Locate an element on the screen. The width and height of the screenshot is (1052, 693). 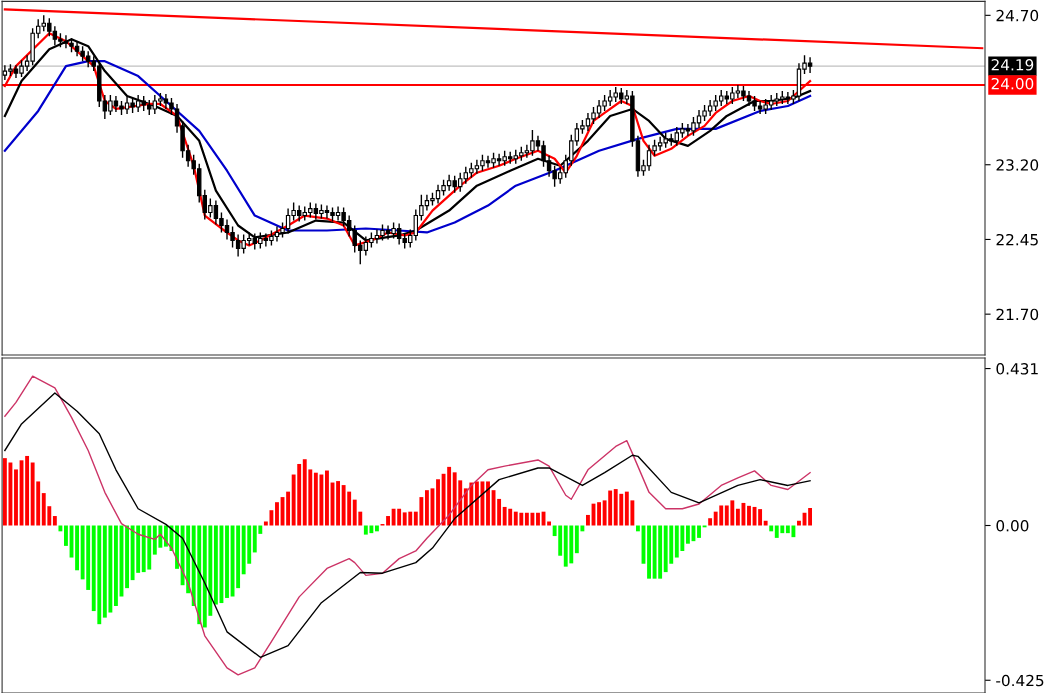
ref-line-label: 24.00 is located at coordinates (1012, 83).